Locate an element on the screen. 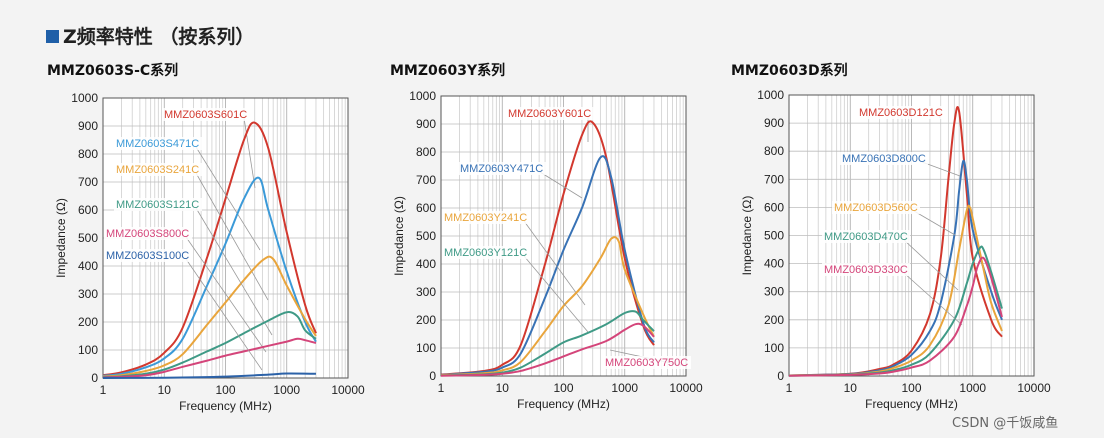 This screenshot has height=438, width=1104. series-line-MMZ0603Y241C is located at coordinates (547, 306).